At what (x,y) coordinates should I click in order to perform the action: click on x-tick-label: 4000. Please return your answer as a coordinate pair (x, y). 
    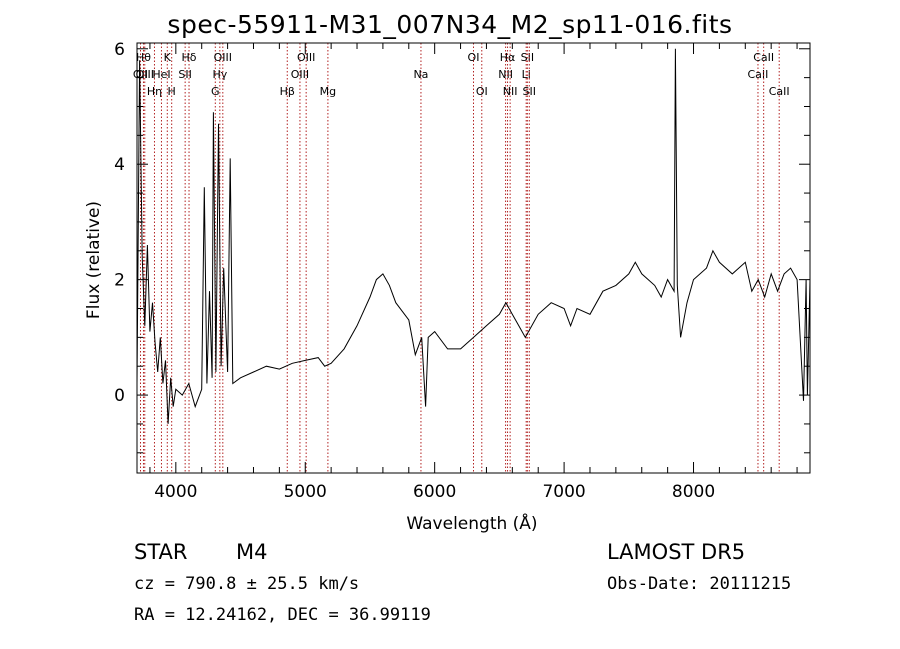
    Looking at the image, I should click on (175, 492).